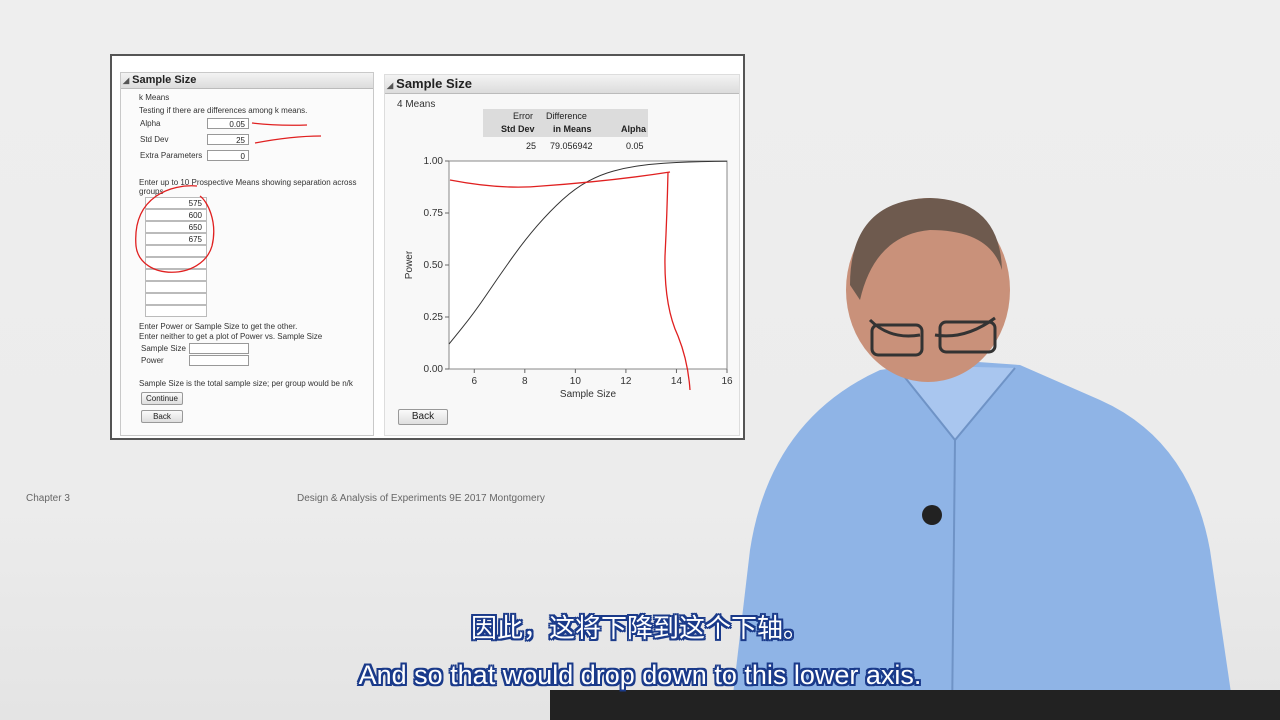 Image resolution: width=1280 pixels, height=720 pixels. What do you see at coordinates (562, 84) in the screenshot?
I see `right-pane-header: ◢ Sample Size` at bounding box center [562, 84].